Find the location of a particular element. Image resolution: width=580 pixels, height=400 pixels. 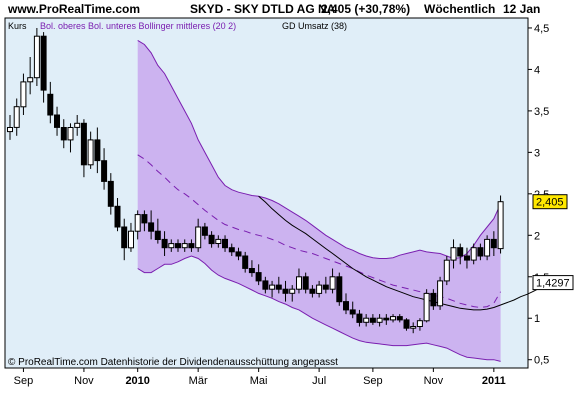

x-axis: Sep Nov 2010 Mär Mai Jul Sep Nov 2011 is located at coordinates (260, 377).